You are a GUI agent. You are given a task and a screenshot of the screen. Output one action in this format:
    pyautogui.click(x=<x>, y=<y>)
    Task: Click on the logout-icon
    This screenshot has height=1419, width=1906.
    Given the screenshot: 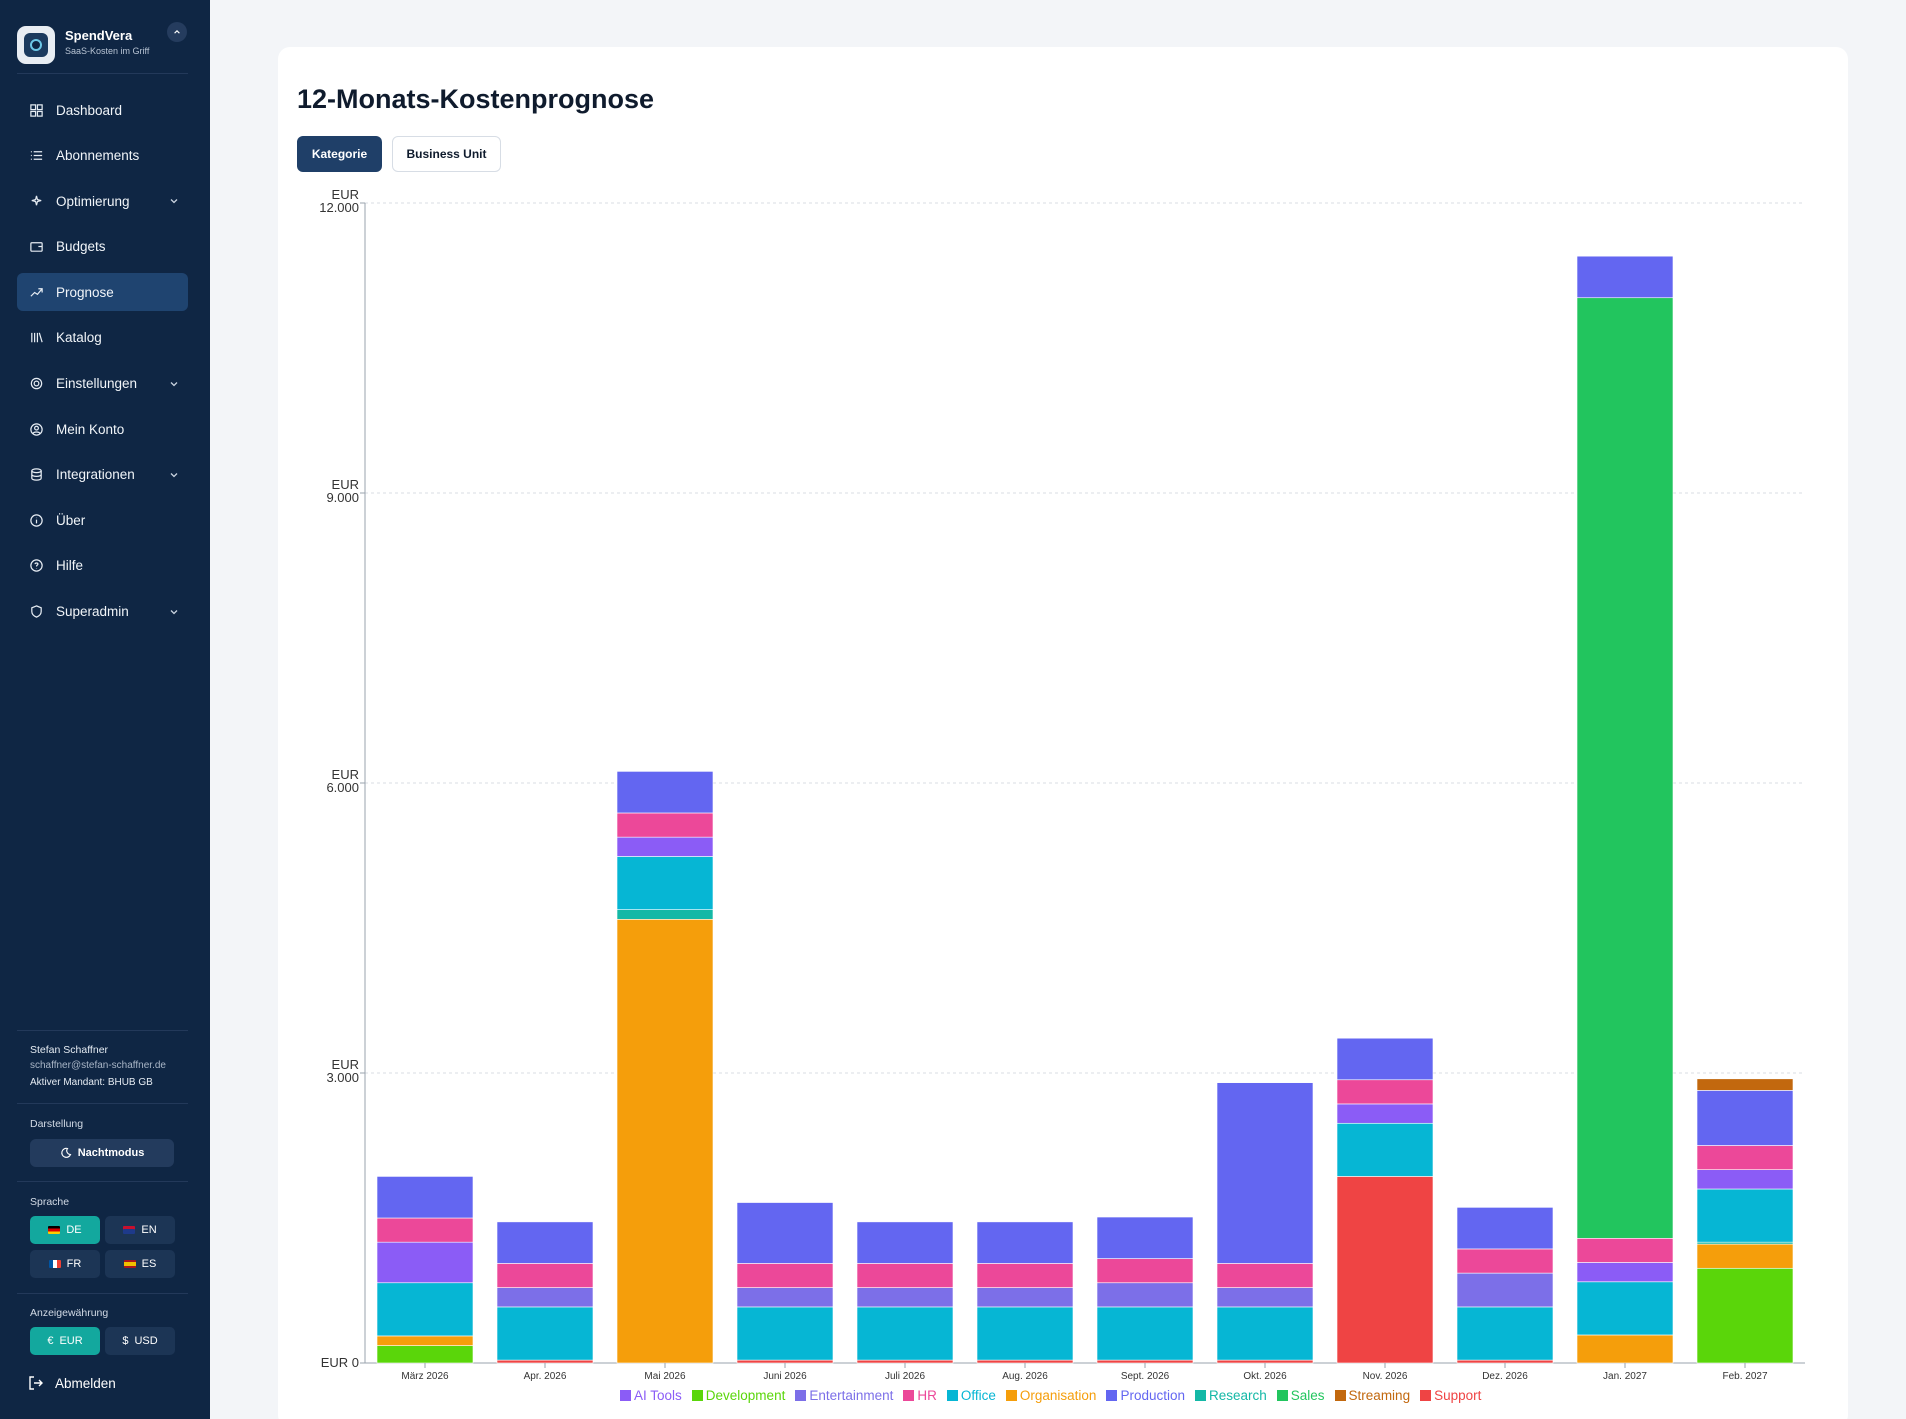 What is the action you would take?
    pyautogui.click(x=36, y=1383)
    